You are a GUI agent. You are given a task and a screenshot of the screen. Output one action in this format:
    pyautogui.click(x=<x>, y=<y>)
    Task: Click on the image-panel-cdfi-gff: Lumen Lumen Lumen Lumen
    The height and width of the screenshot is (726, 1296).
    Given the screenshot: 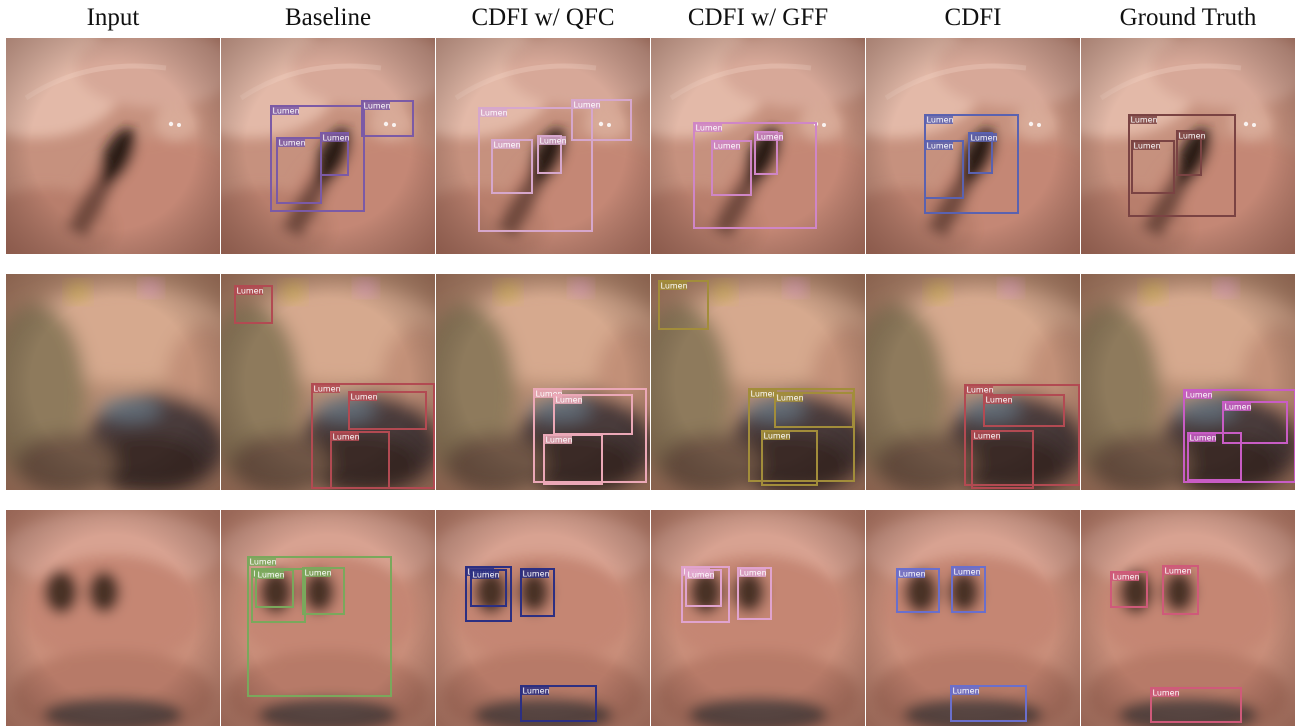 What is the action you would take?
    pyautogui.click(x=758, y=382)
    